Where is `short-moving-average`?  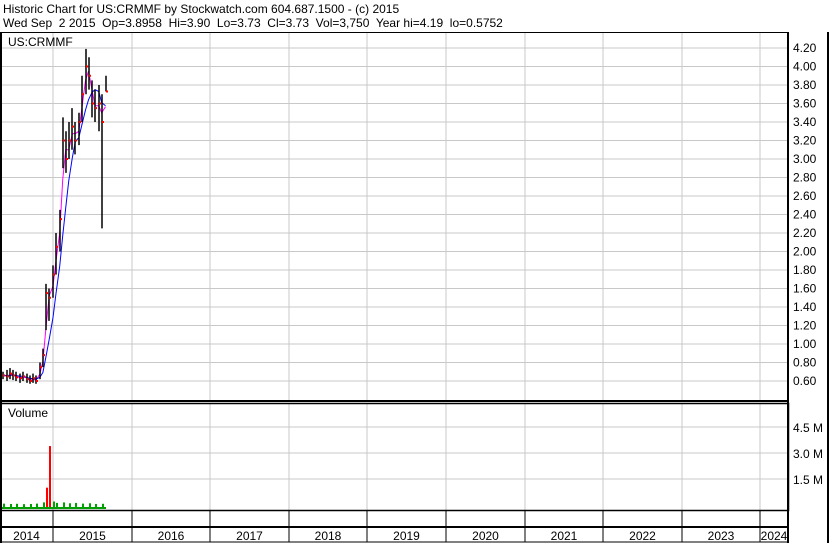
short-moving-average is located at coordinates (54, 225).